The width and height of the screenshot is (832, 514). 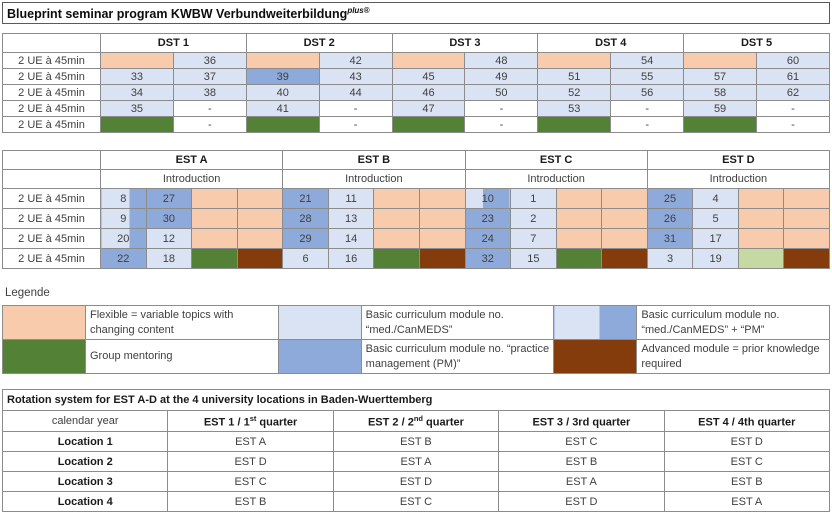 I want to click on dst-cell: 60, so click(x=793, y=60).